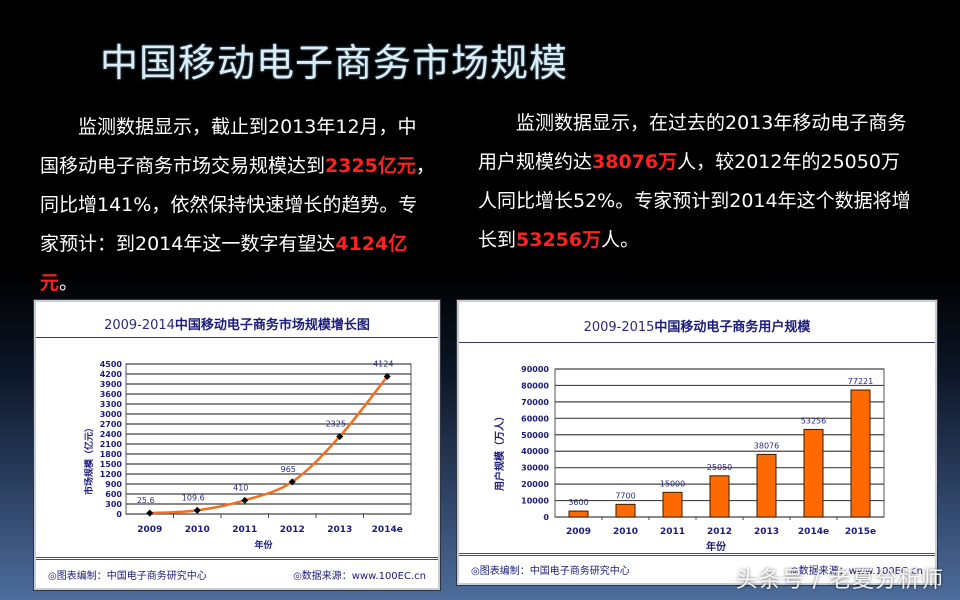  What do you see at coordinates (732, 327) in the screenshot?
I see `chart-title-text: 中国移动电子商务用户规模` at bounding box center [732, 327].